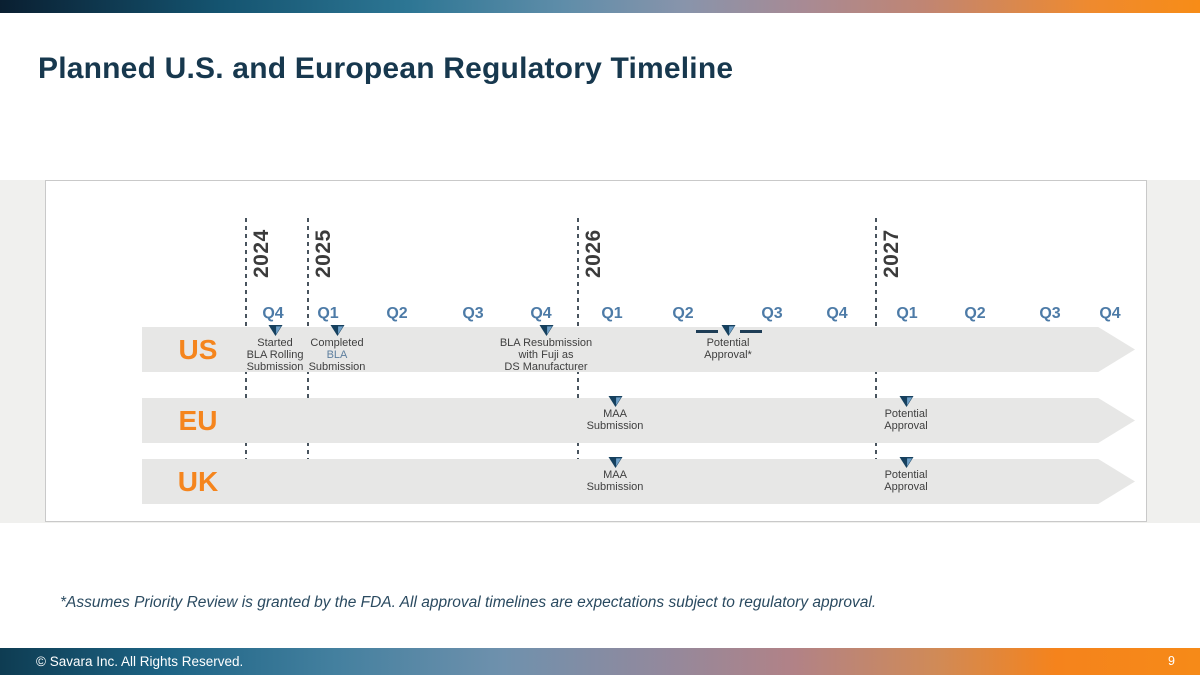  Describe the element at coordinates (275, 355) in the screenshot. I see `milestone-label: BLA Rolling` at that location.